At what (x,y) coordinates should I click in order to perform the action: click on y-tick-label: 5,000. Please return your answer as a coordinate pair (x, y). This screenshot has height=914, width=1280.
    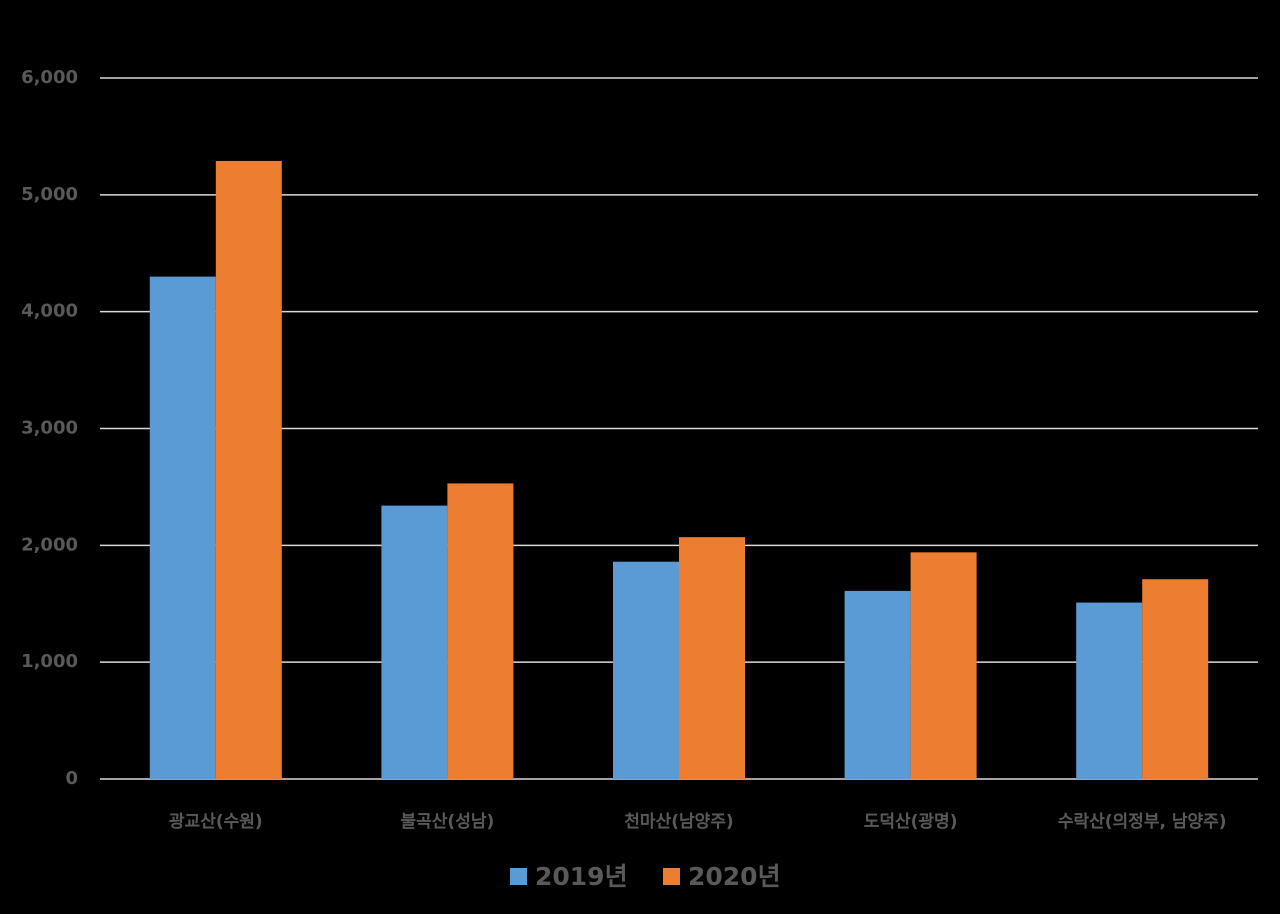
    Looking at the image, I should click on (49, 194).